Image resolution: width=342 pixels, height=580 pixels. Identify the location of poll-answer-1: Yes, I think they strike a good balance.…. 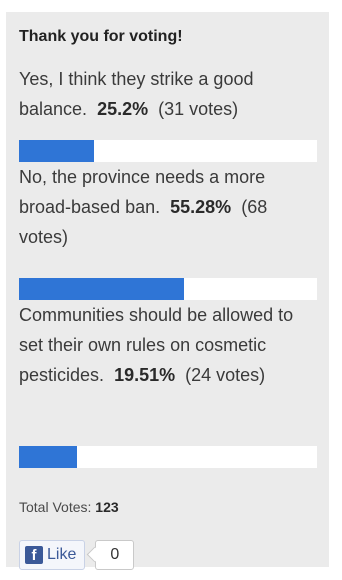
(169, 94).